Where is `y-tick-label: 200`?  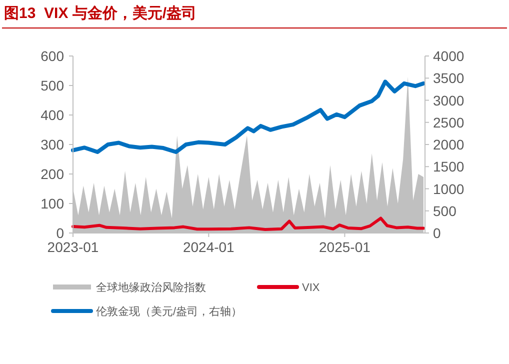
y-tick-label: 200 is located at coordinates (52, 174).